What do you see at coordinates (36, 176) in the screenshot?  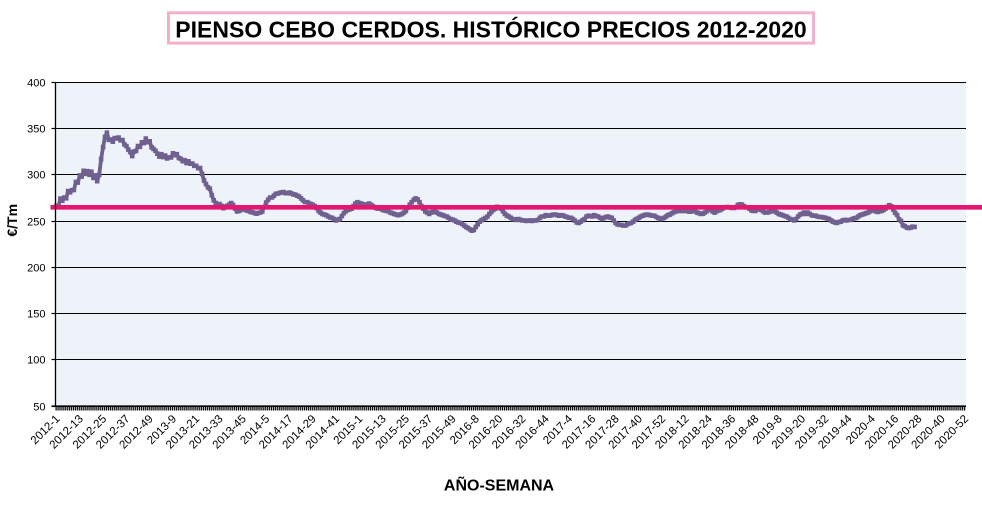 I see `svg-text: 300` at bounding box center [36, 176].